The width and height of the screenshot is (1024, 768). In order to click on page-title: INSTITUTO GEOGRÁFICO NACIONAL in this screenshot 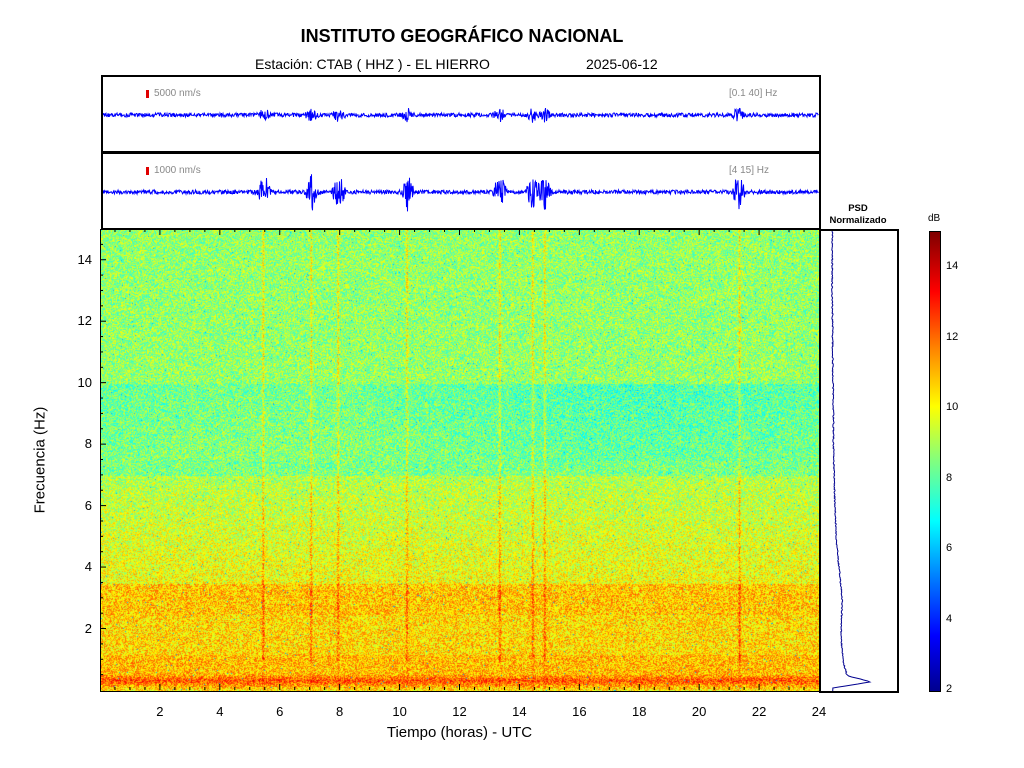, I will do `click(462, 36)`.